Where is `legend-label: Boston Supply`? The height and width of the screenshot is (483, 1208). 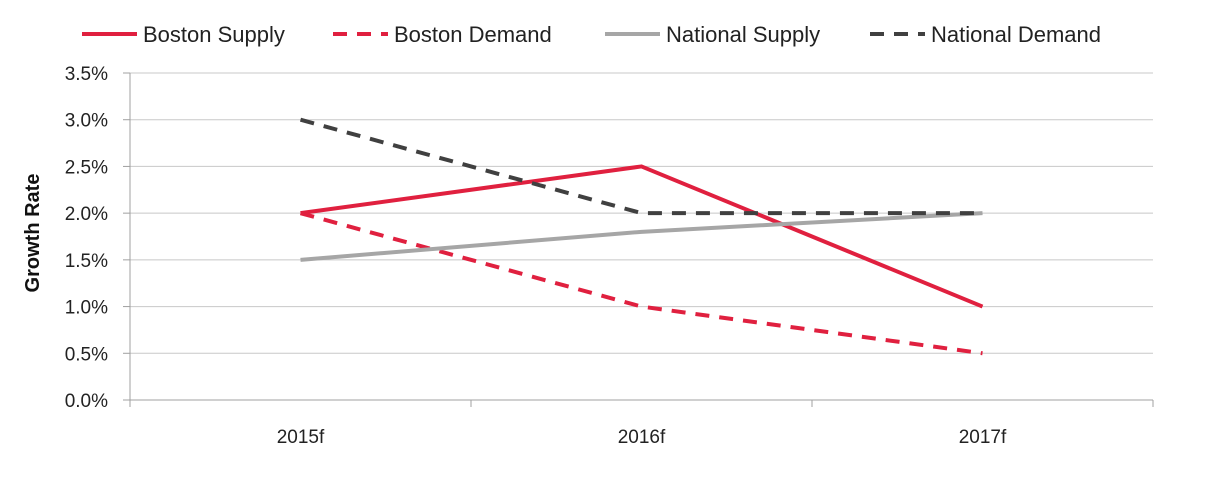
legend-label: Boston Supply is located at coordinates (214, 34).